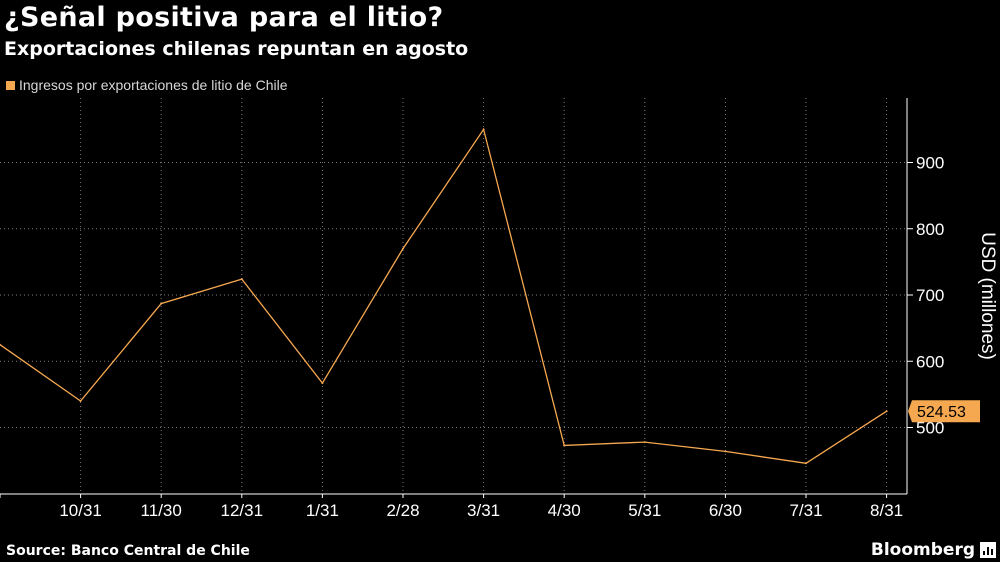 The height and width of the screenshot is (562, 1000). What do you see at coordinates (564, 510) in the screenshot?
I see `x-tick-label: 4/30` at bounding box center [564, 510].